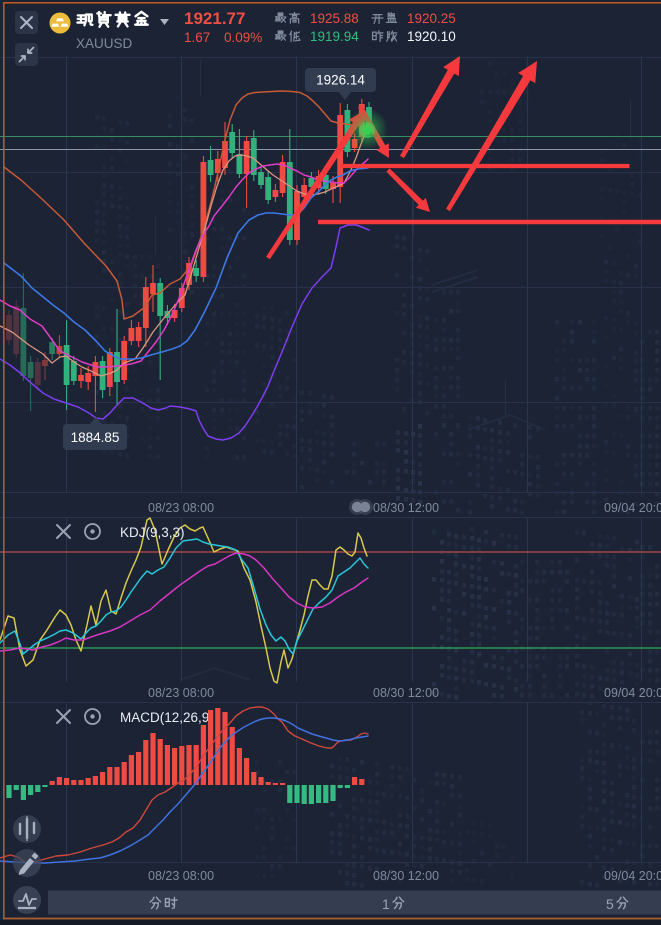 This screenshot has width=661, height=925. Describe the element at coordinates (197, 37) in the screenshot. I see `svg-text: 1.67` at that location.